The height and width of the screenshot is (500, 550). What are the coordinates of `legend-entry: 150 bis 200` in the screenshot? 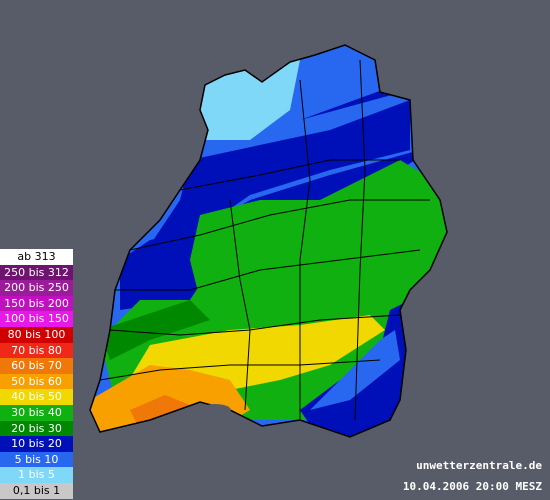 It's located at (36, 303).